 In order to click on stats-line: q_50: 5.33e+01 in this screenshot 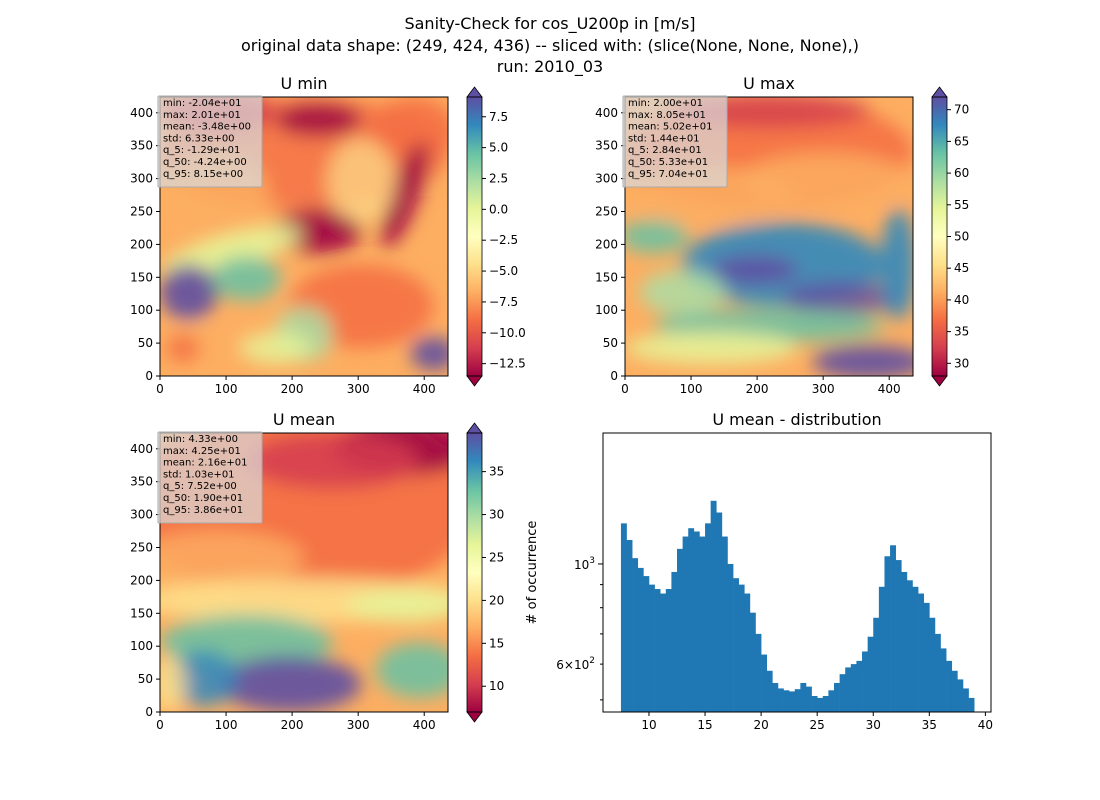, I will do `click(668, 162)`.